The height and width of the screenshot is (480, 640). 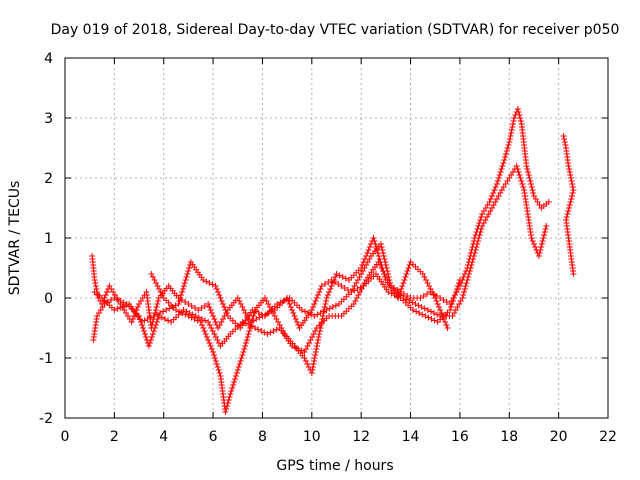 I want to click on y-tick-label: 0, so click(x=48, y=299).